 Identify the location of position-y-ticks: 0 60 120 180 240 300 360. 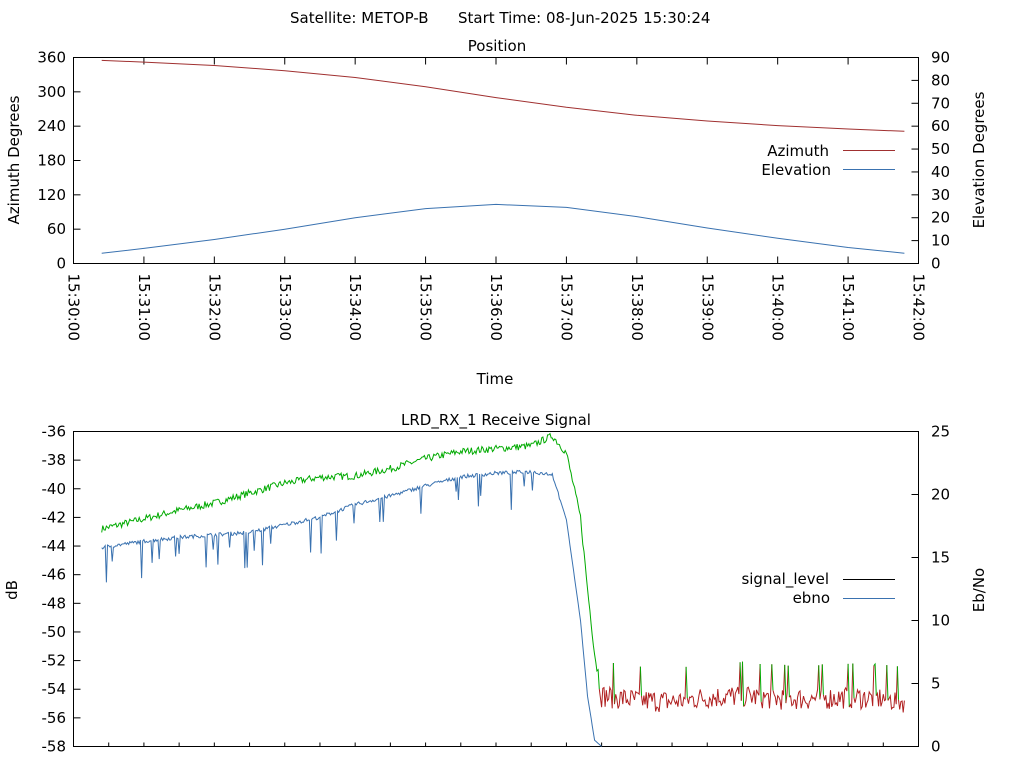
(59, 161).